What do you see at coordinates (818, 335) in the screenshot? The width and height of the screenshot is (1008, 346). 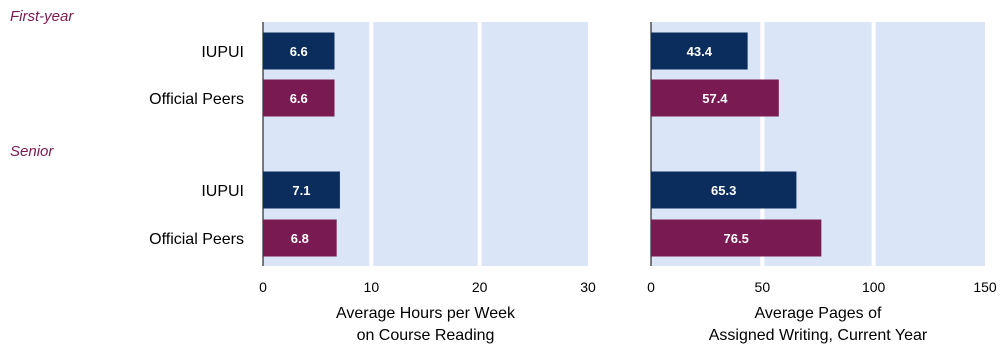 I see `x-axis-title: Assigned Writing, Current Year` at bounding box center [818, 335].